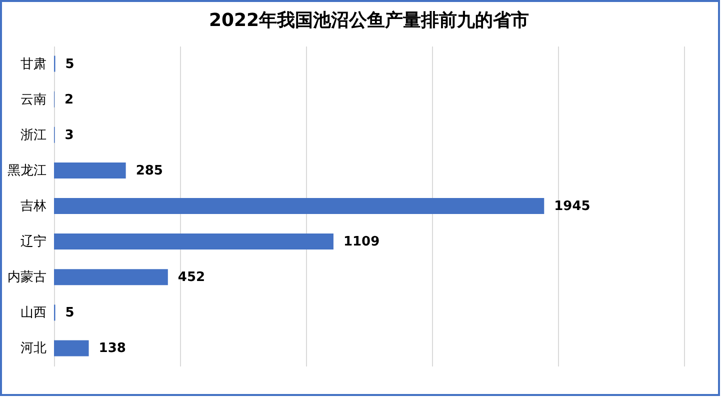 The width and height of the screenshot is (724, 400). What do you see at coordinates (33, 206) in the screenshot?
I see `y-tick-label: 吉林` at bounding box center [33, 206].